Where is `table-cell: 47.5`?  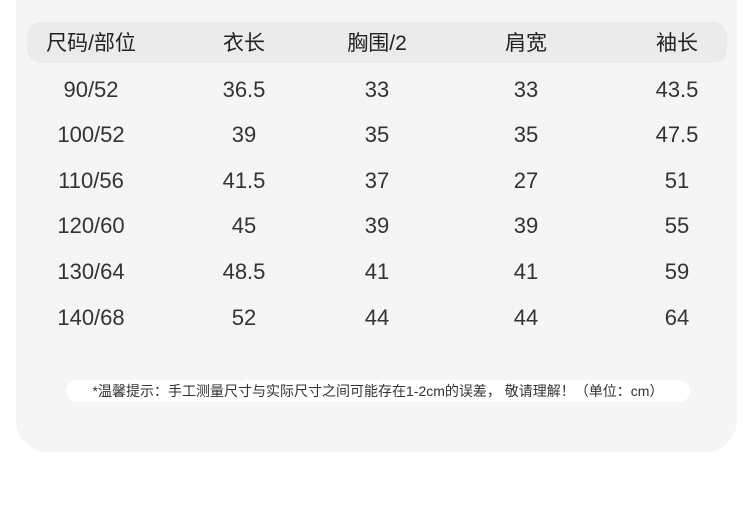 table-cell: 47.5 is located at coordinates (677, 134).